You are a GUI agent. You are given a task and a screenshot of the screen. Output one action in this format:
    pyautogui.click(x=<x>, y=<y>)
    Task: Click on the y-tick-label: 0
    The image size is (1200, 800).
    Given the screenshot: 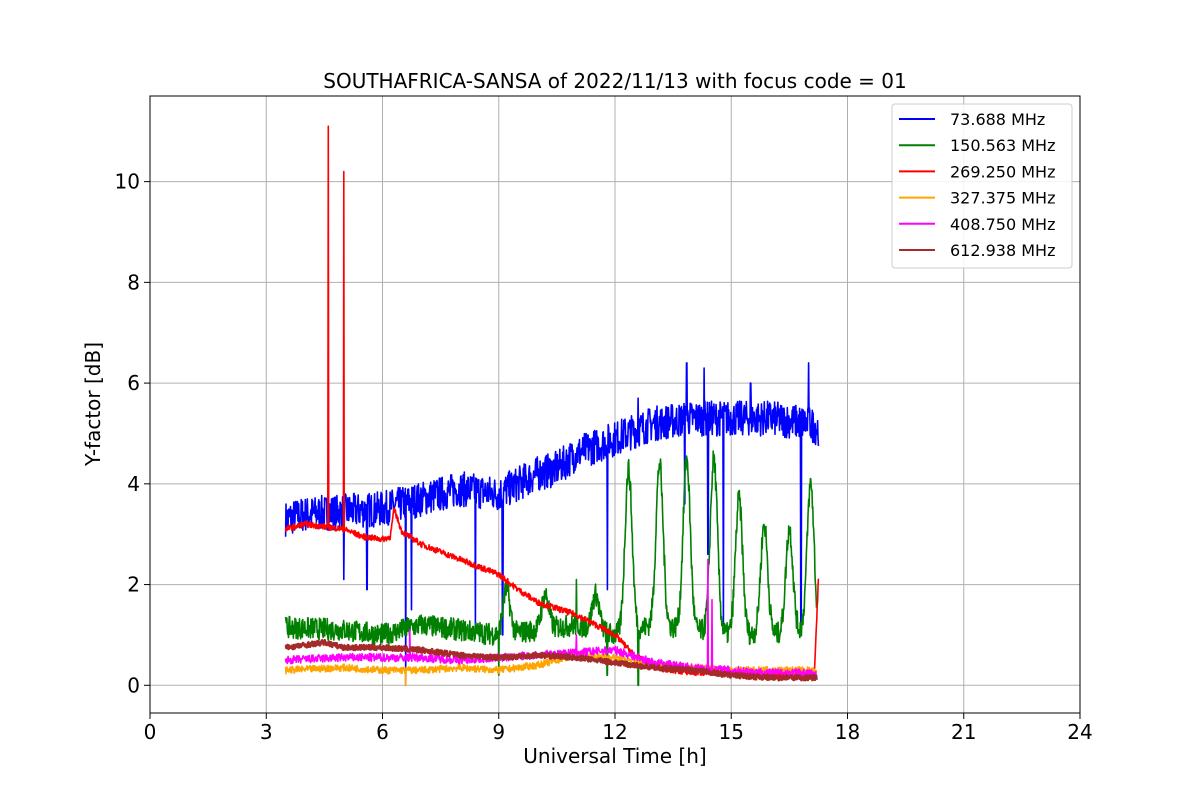 What is the action you would take?
    pyautogui.click(x=133, y=685)
    